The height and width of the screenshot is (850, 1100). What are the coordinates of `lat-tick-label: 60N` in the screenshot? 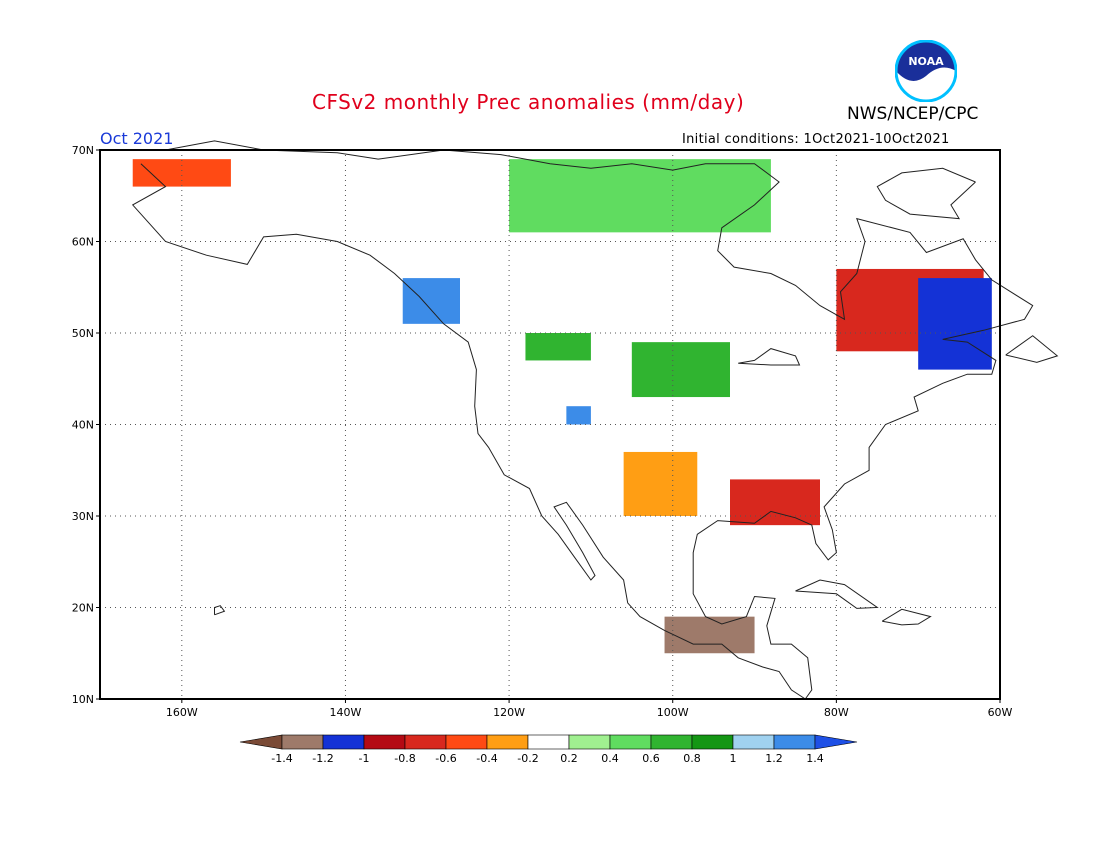 It's located at (83, 242).